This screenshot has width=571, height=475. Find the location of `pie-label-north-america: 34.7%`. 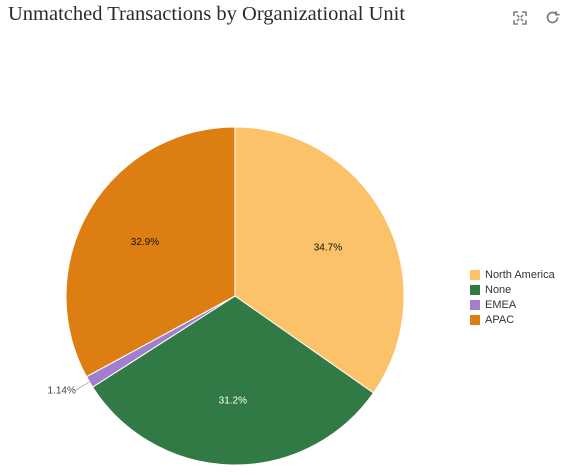

pie-label-north-america: 34.7% is located at coordinates (328, 247).